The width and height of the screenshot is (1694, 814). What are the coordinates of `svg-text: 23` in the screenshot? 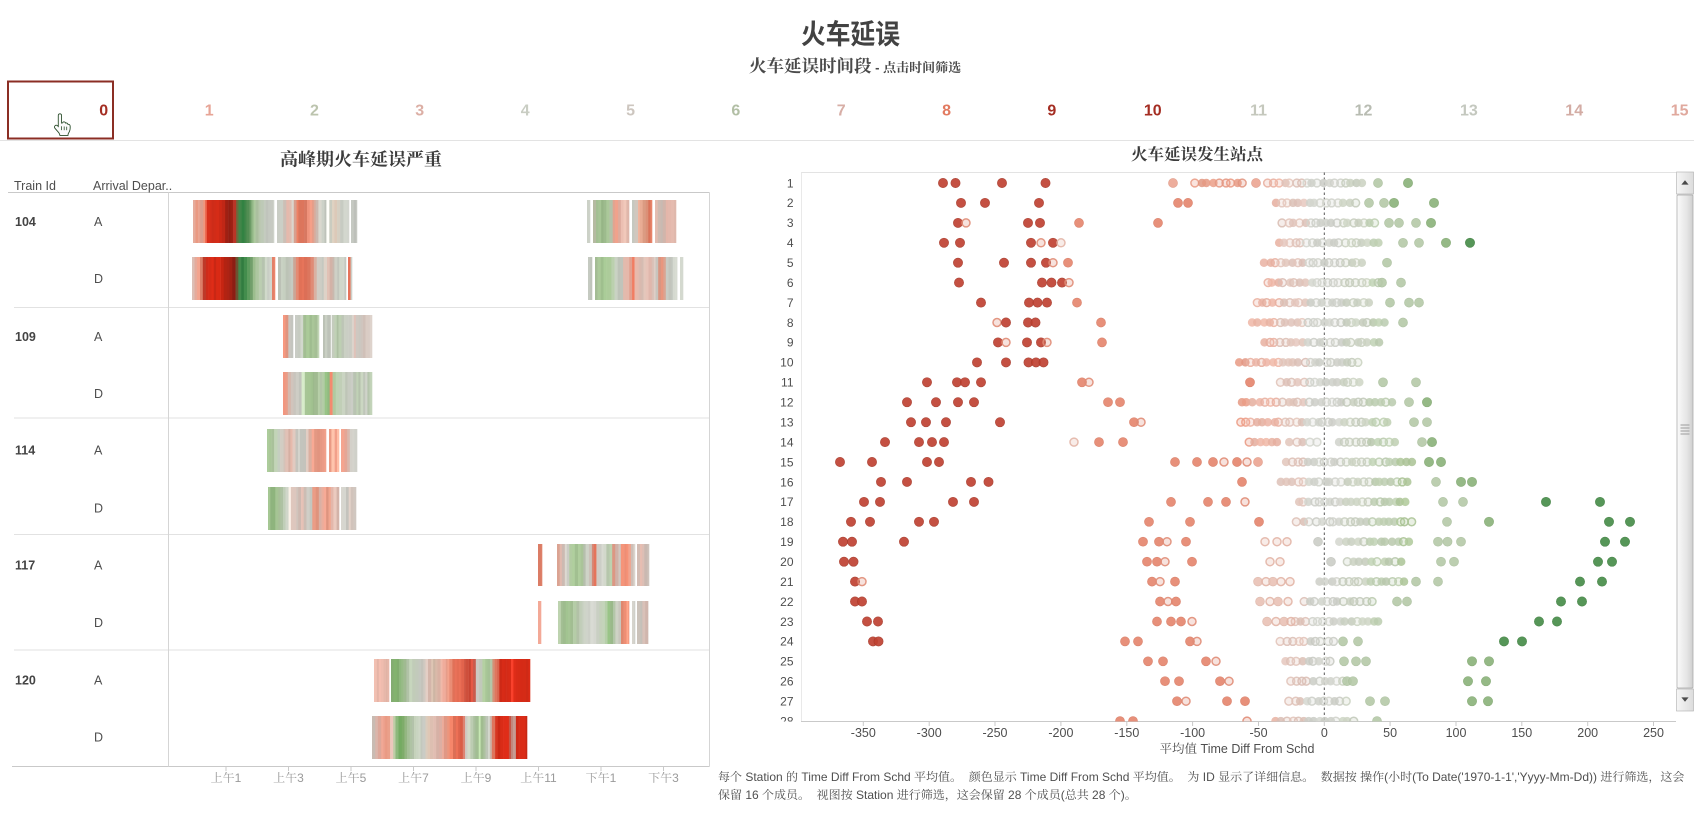 It's located at (787, 622).